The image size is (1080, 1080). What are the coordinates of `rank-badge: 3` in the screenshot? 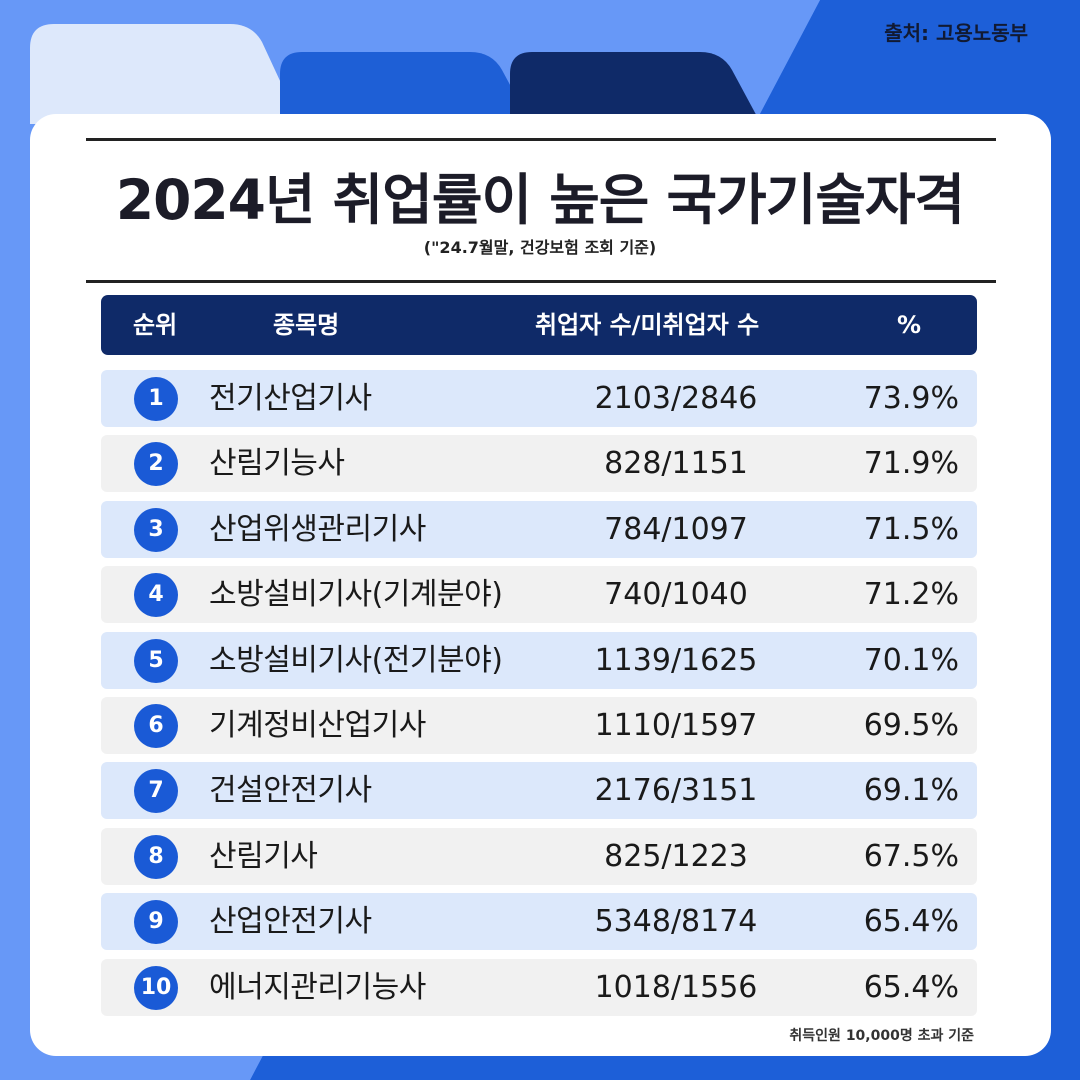 It's located at (156, 529).